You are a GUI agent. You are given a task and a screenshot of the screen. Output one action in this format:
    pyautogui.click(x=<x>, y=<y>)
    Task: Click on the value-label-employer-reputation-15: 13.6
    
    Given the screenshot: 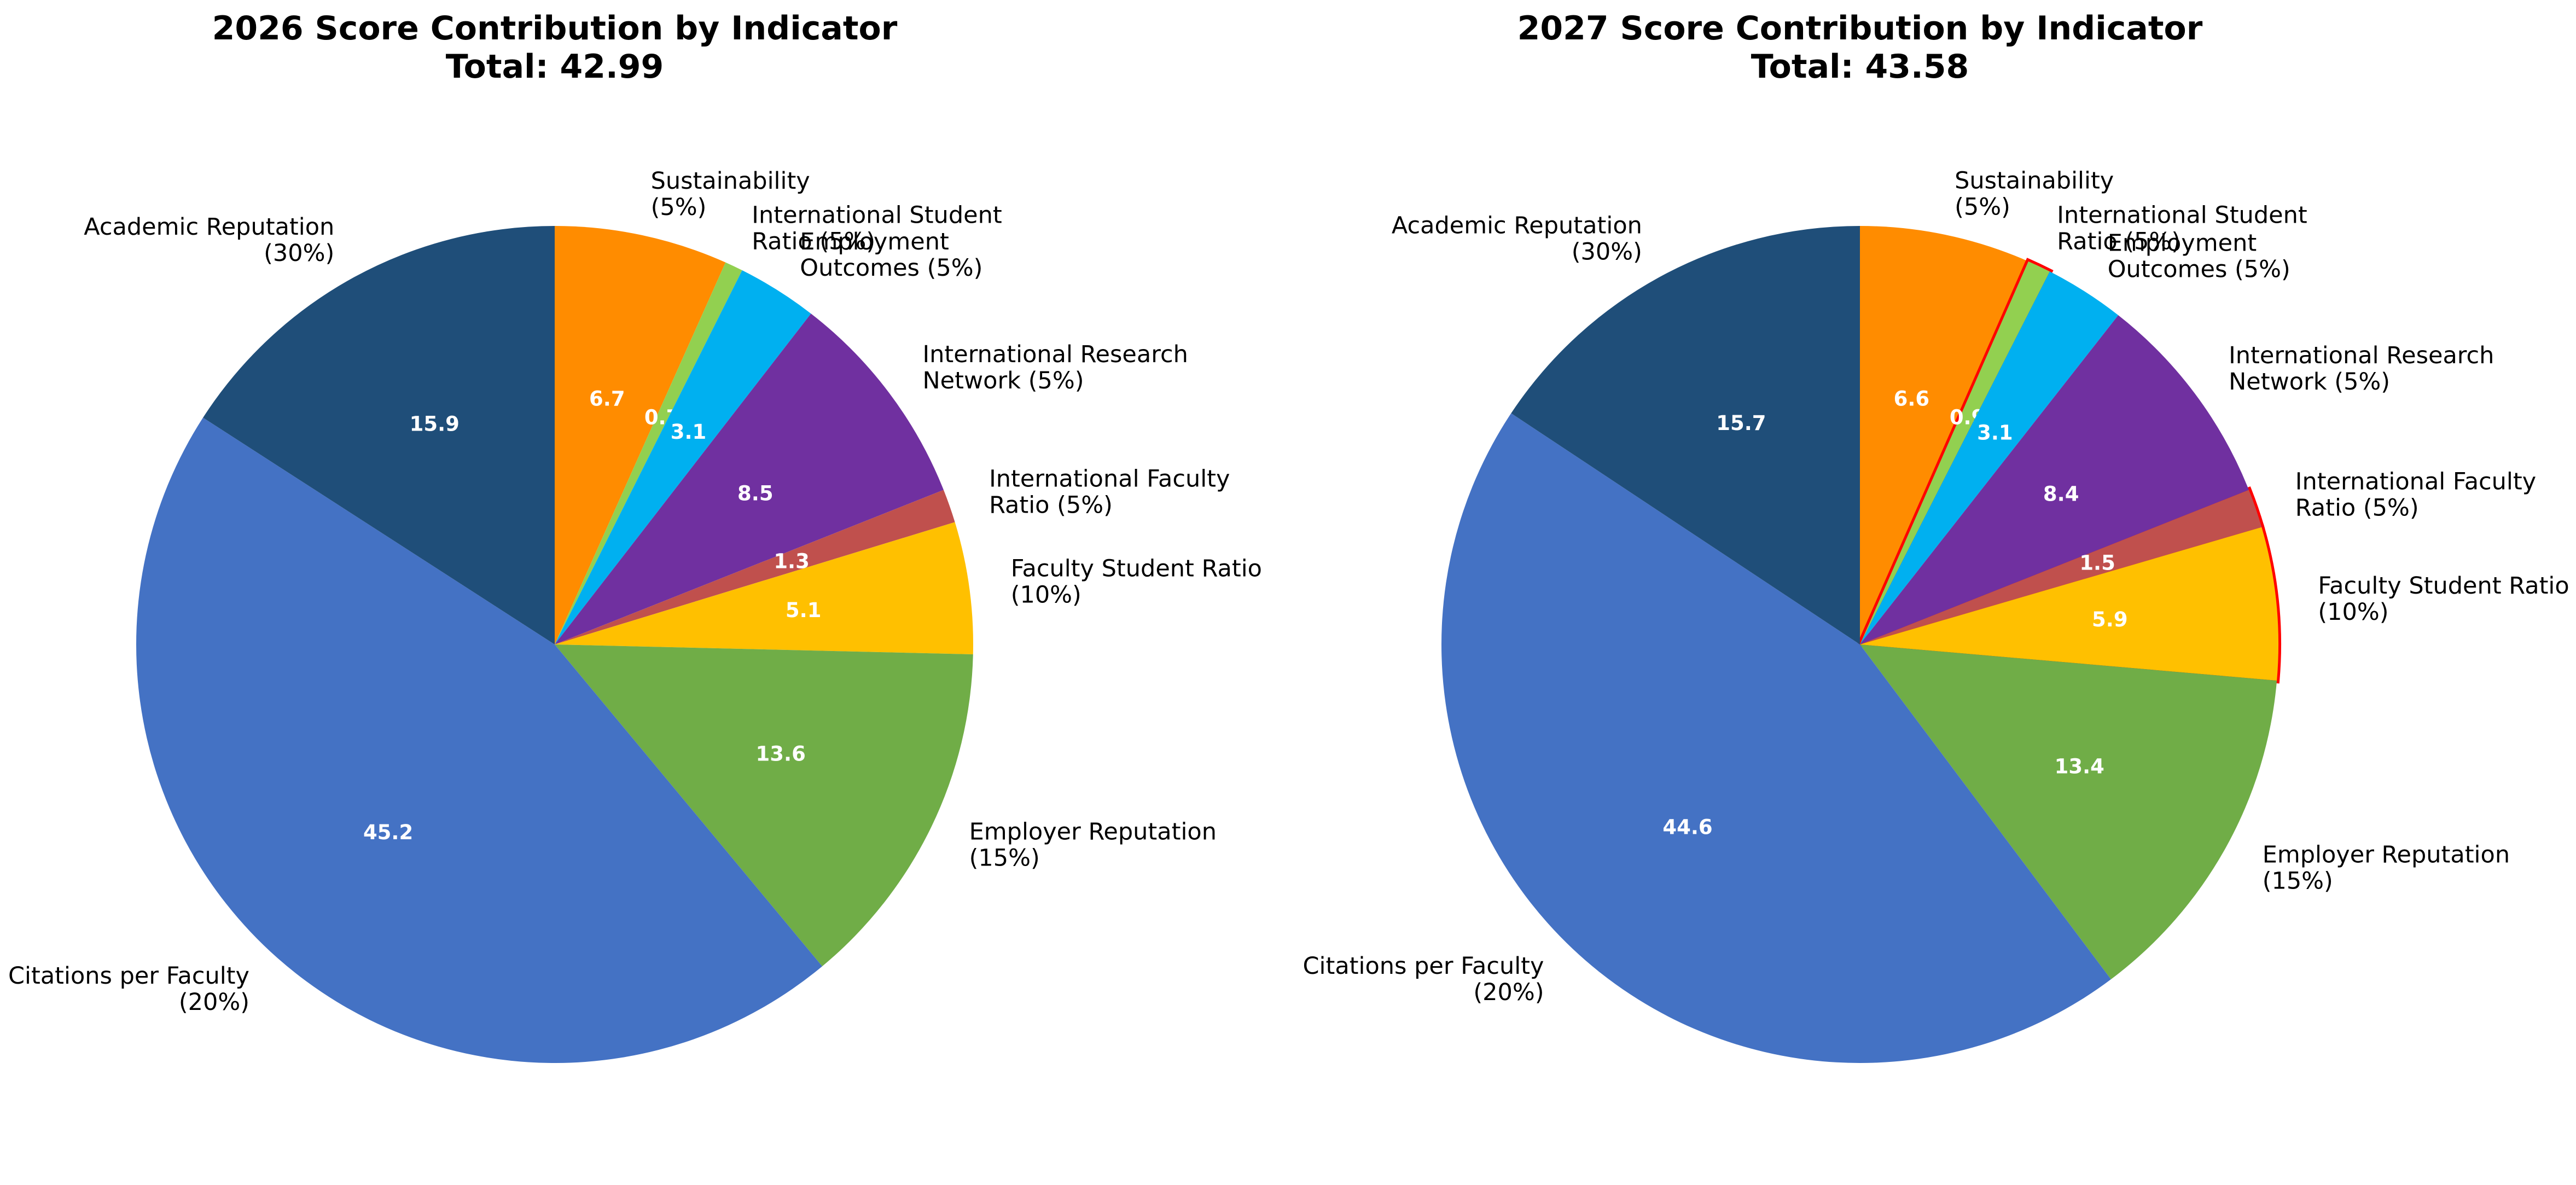 What is the action you would take?
    pyautogui.click(x=781, y=753)
    